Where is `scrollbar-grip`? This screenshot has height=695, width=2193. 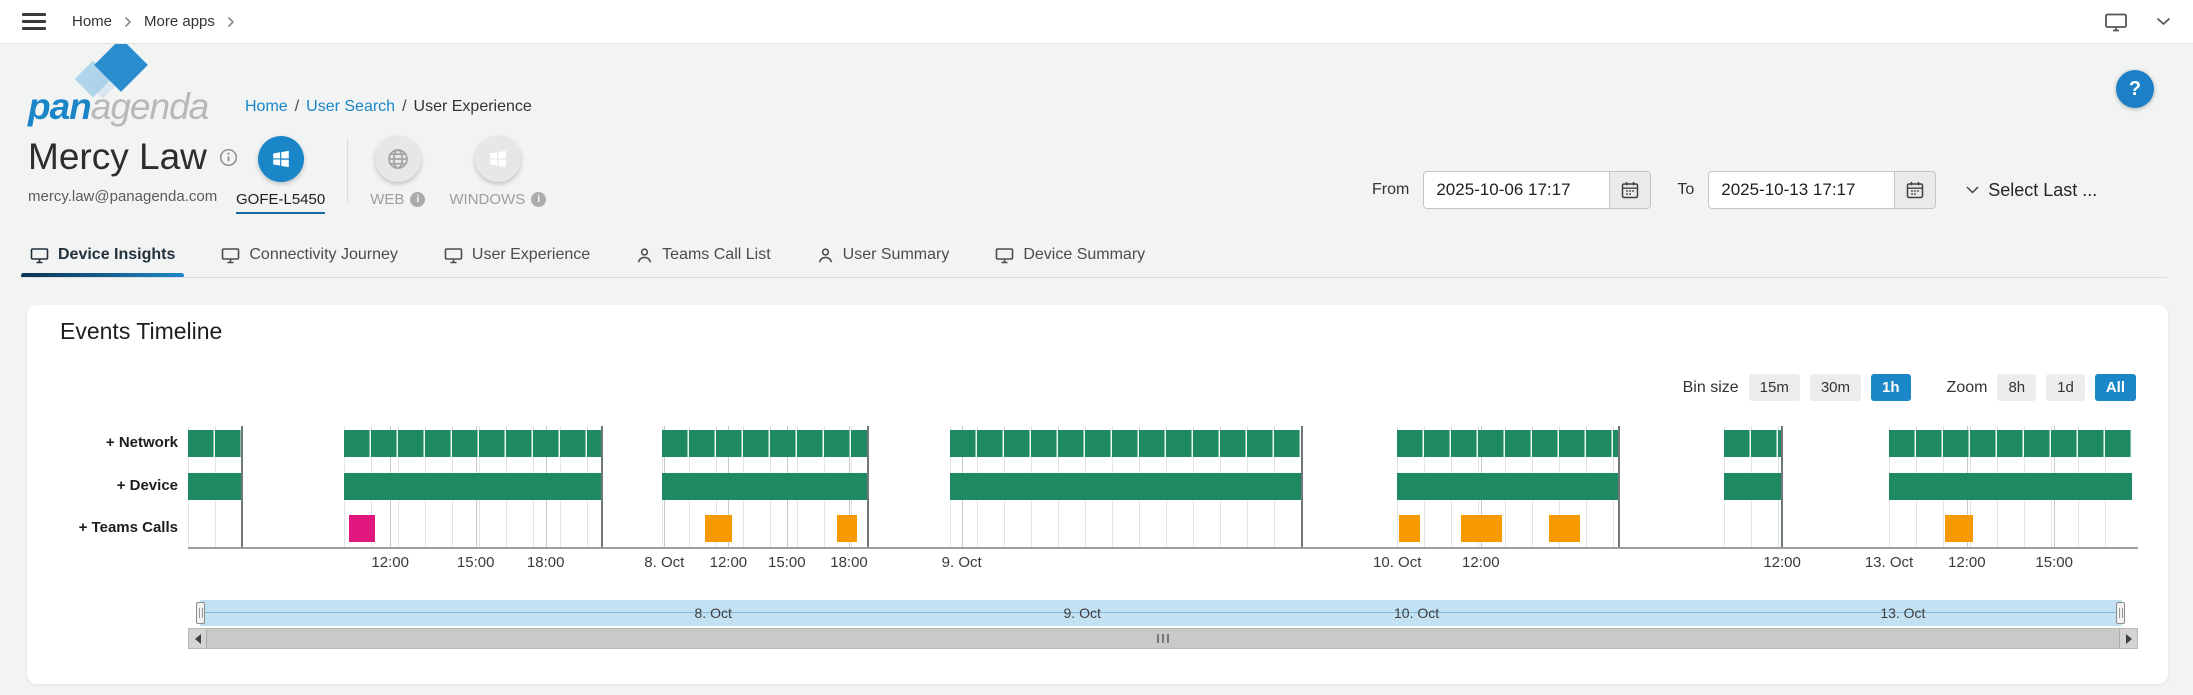
scrollbar-grip is located at coordinates (1163, 638).